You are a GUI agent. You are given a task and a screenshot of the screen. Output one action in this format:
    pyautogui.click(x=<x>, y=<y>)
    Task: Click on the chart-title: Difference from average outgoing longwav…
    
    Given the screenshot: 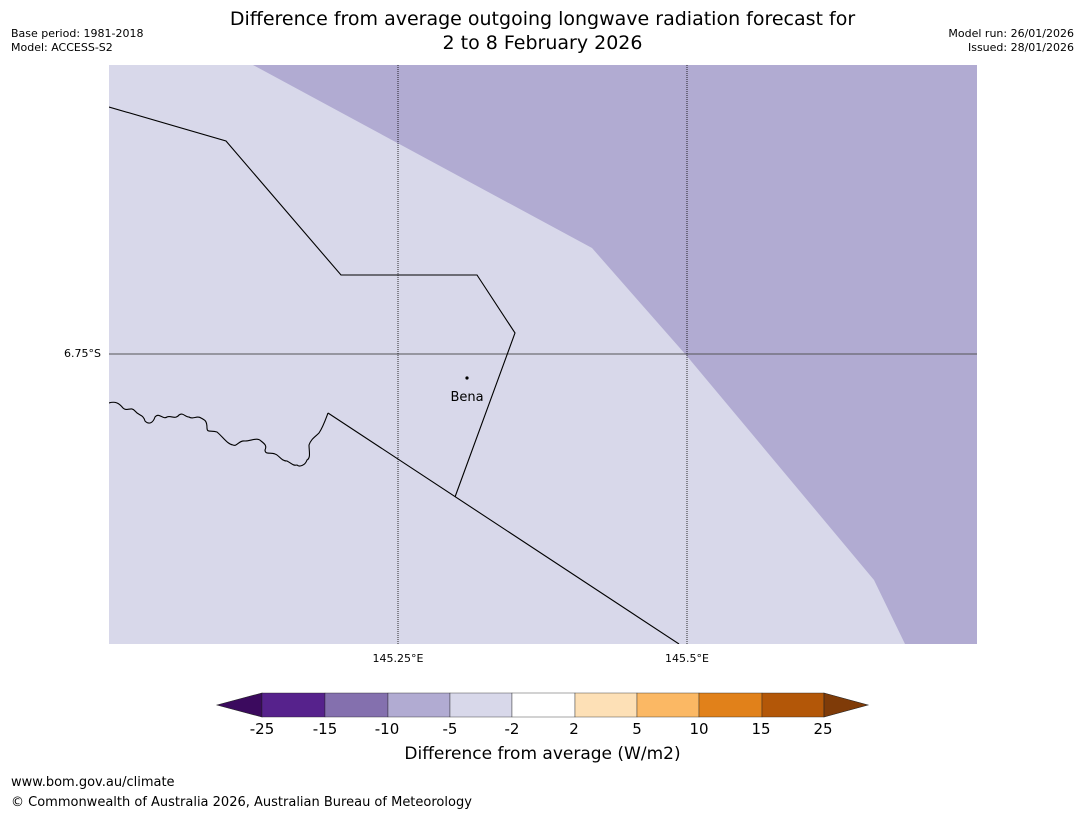 What is the action you would take?
    pyautogui.click(x=542, y=31)
    